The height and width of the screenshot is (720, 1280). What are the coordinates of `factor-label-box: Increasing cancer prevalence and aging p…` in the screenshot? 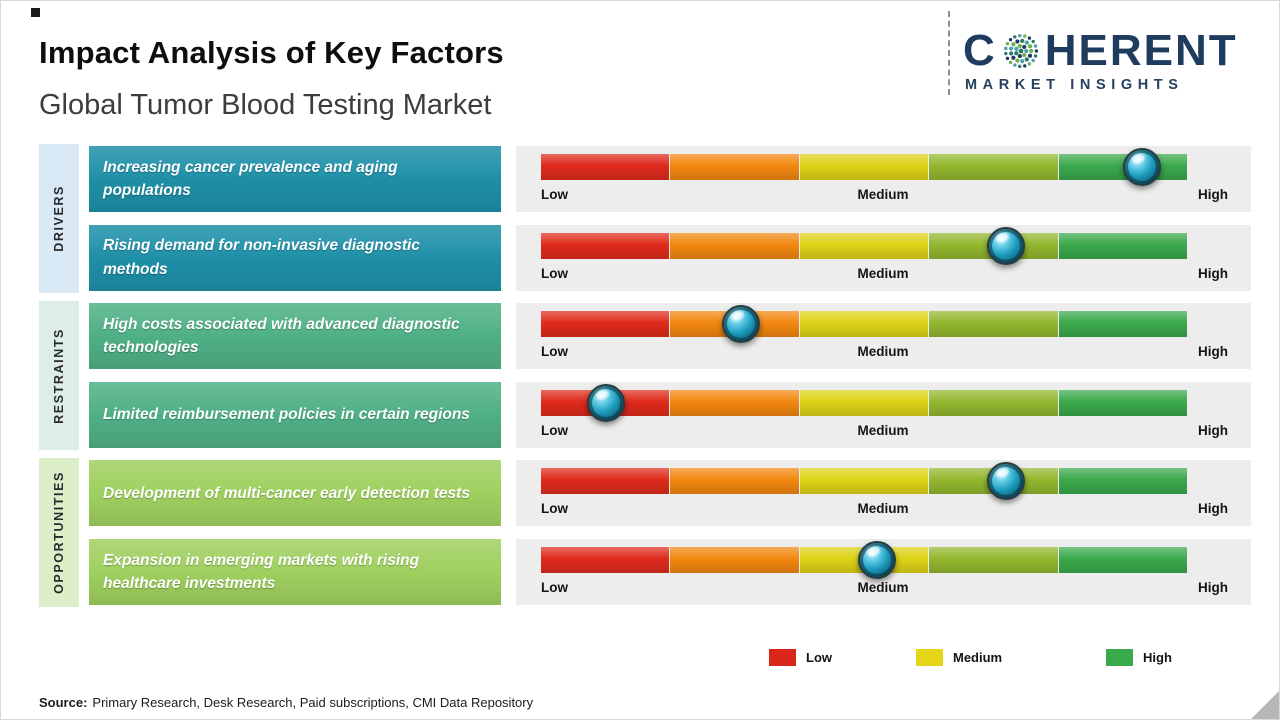 It's located at (295, 179).